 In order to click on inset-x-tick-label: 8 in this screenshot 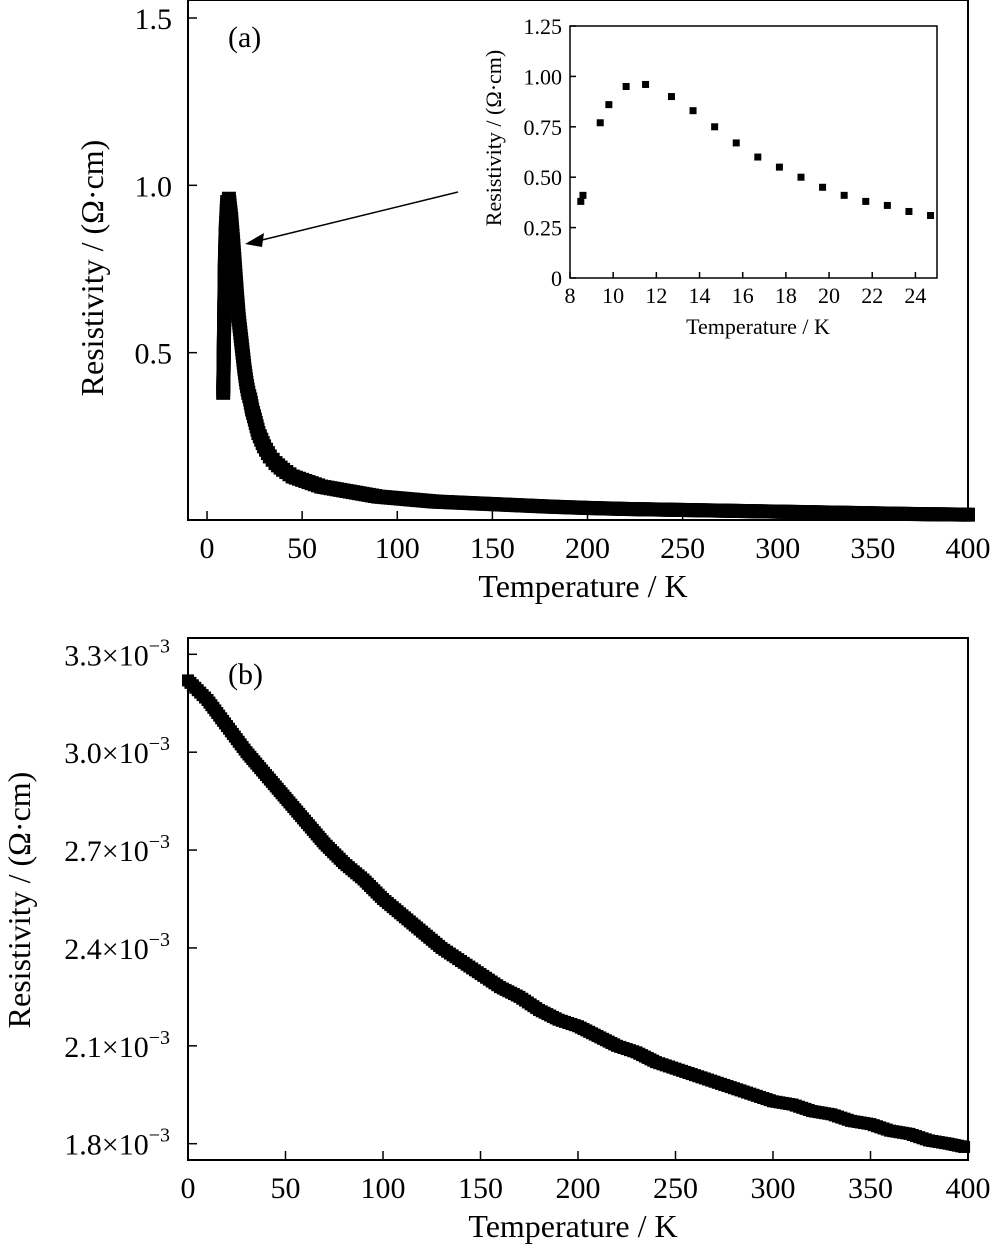, I will do `click(570, 295)`.